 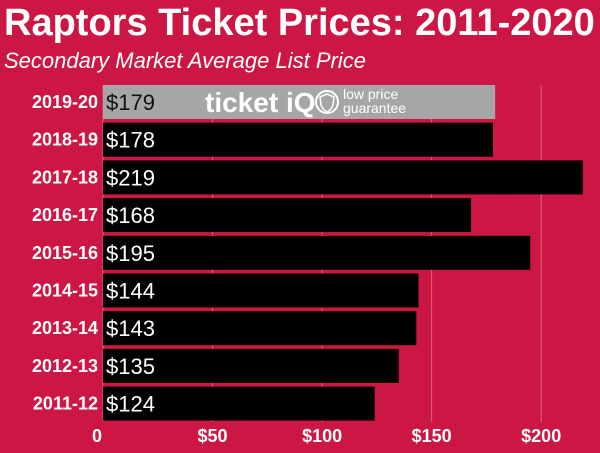 I want to click on value-label: $219, so click(x=130, y=177).